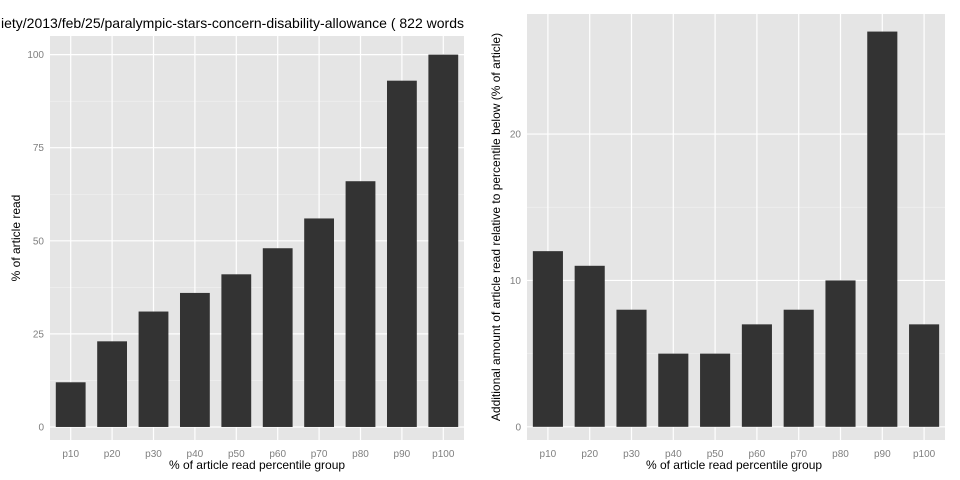 This screenshot has width=960, height=480. Describe the element at coordinates (443, 454) in the screenshot. I see `left-x-tick-label: p100` at that location.